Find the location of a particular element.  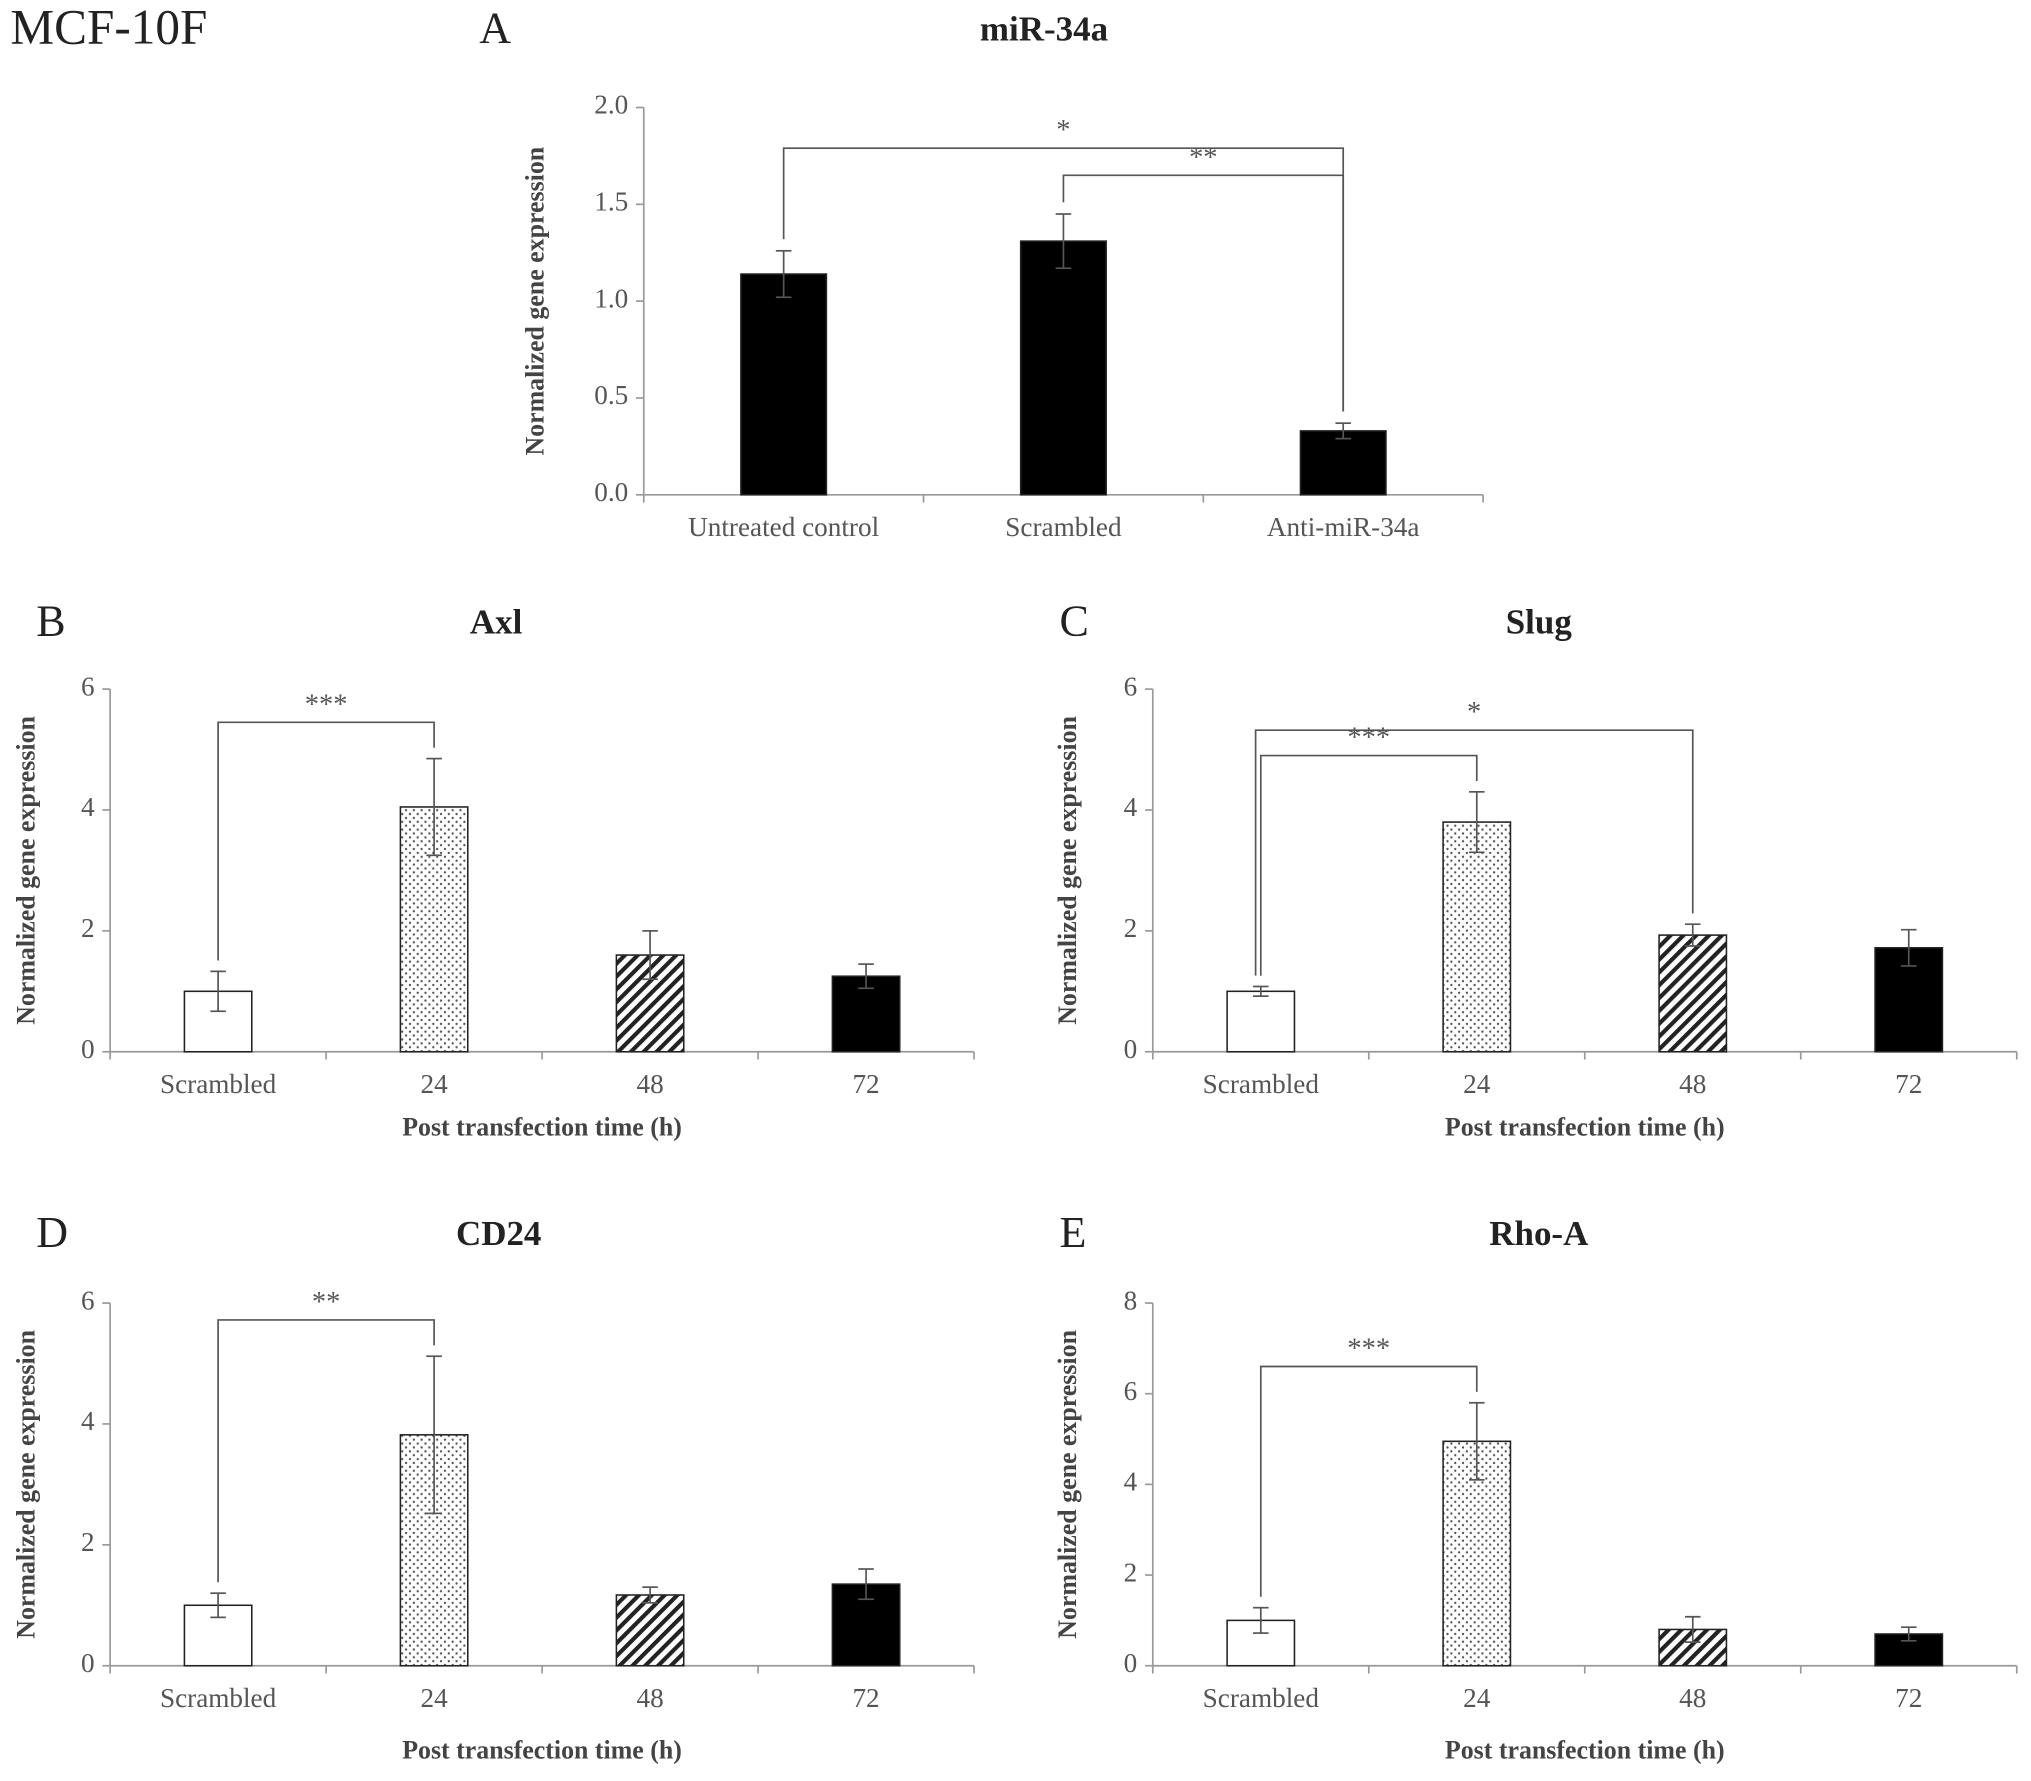

chart-title: miR-34a is located at coordinates (1044, 28).